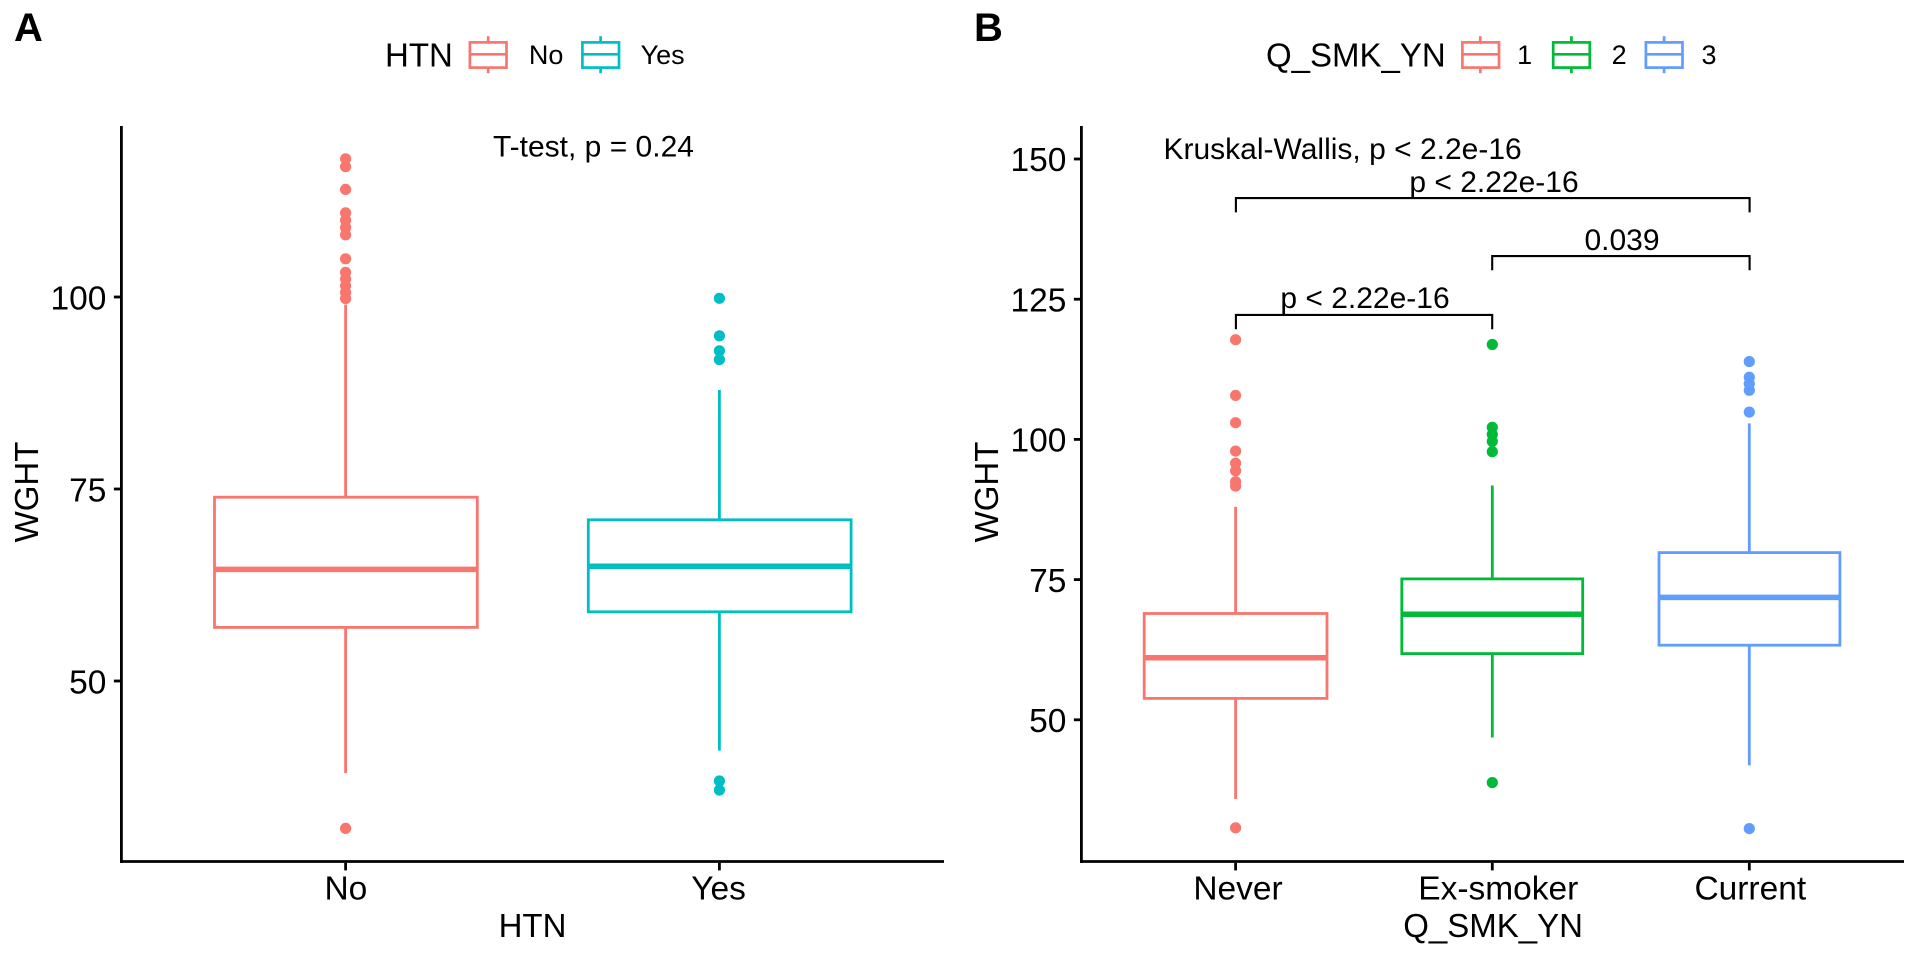 This screenshot has width=1920, height=960. What do you see at coordinates (1619, 55) in the screenshot?
I see `svg-text: 2` at bounding box center [1619, 55].